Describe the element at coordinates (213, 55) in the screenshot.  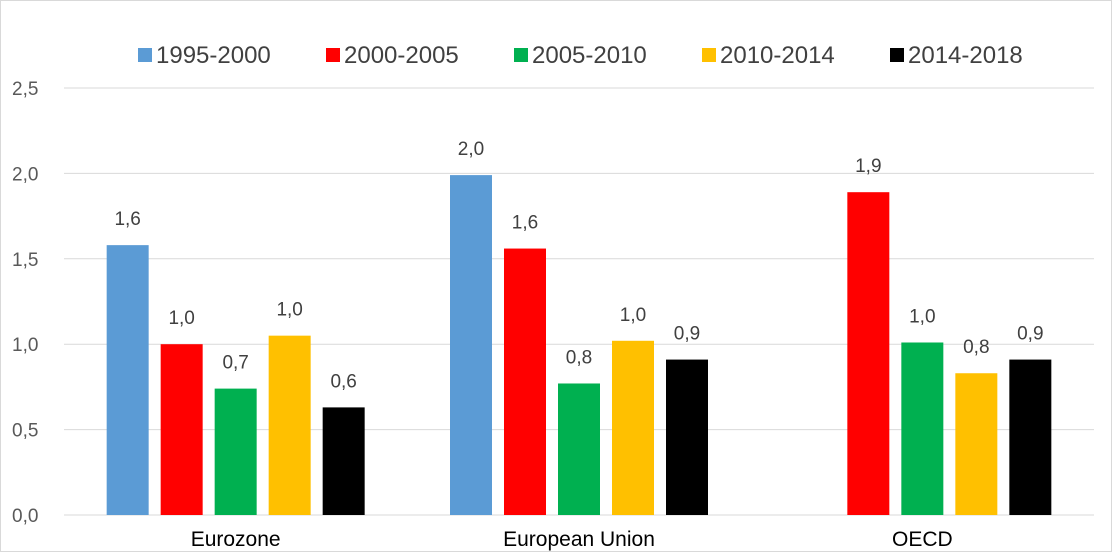
I see `legend-label: 1995-2000` at that location.